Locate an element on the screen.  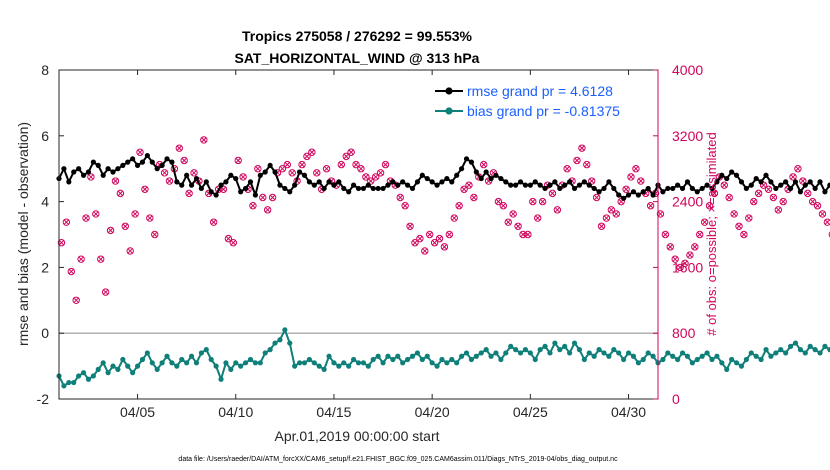
y-left-tick-label: 4 is located at coordinates (45, 202).